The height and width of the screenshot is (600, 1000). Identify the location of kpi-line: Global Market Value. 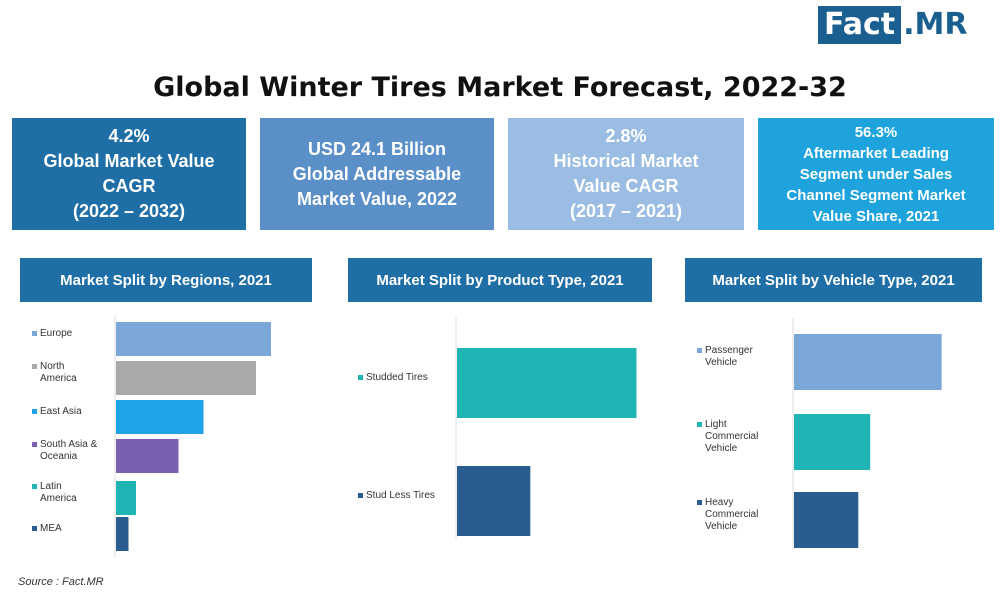
(129, 161).